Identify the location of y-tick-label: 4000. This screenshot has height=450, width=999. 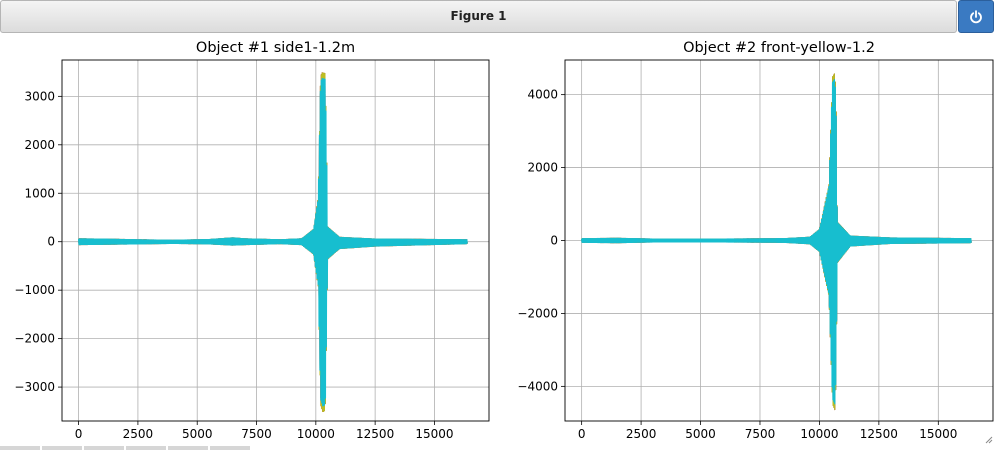
(542, 95).